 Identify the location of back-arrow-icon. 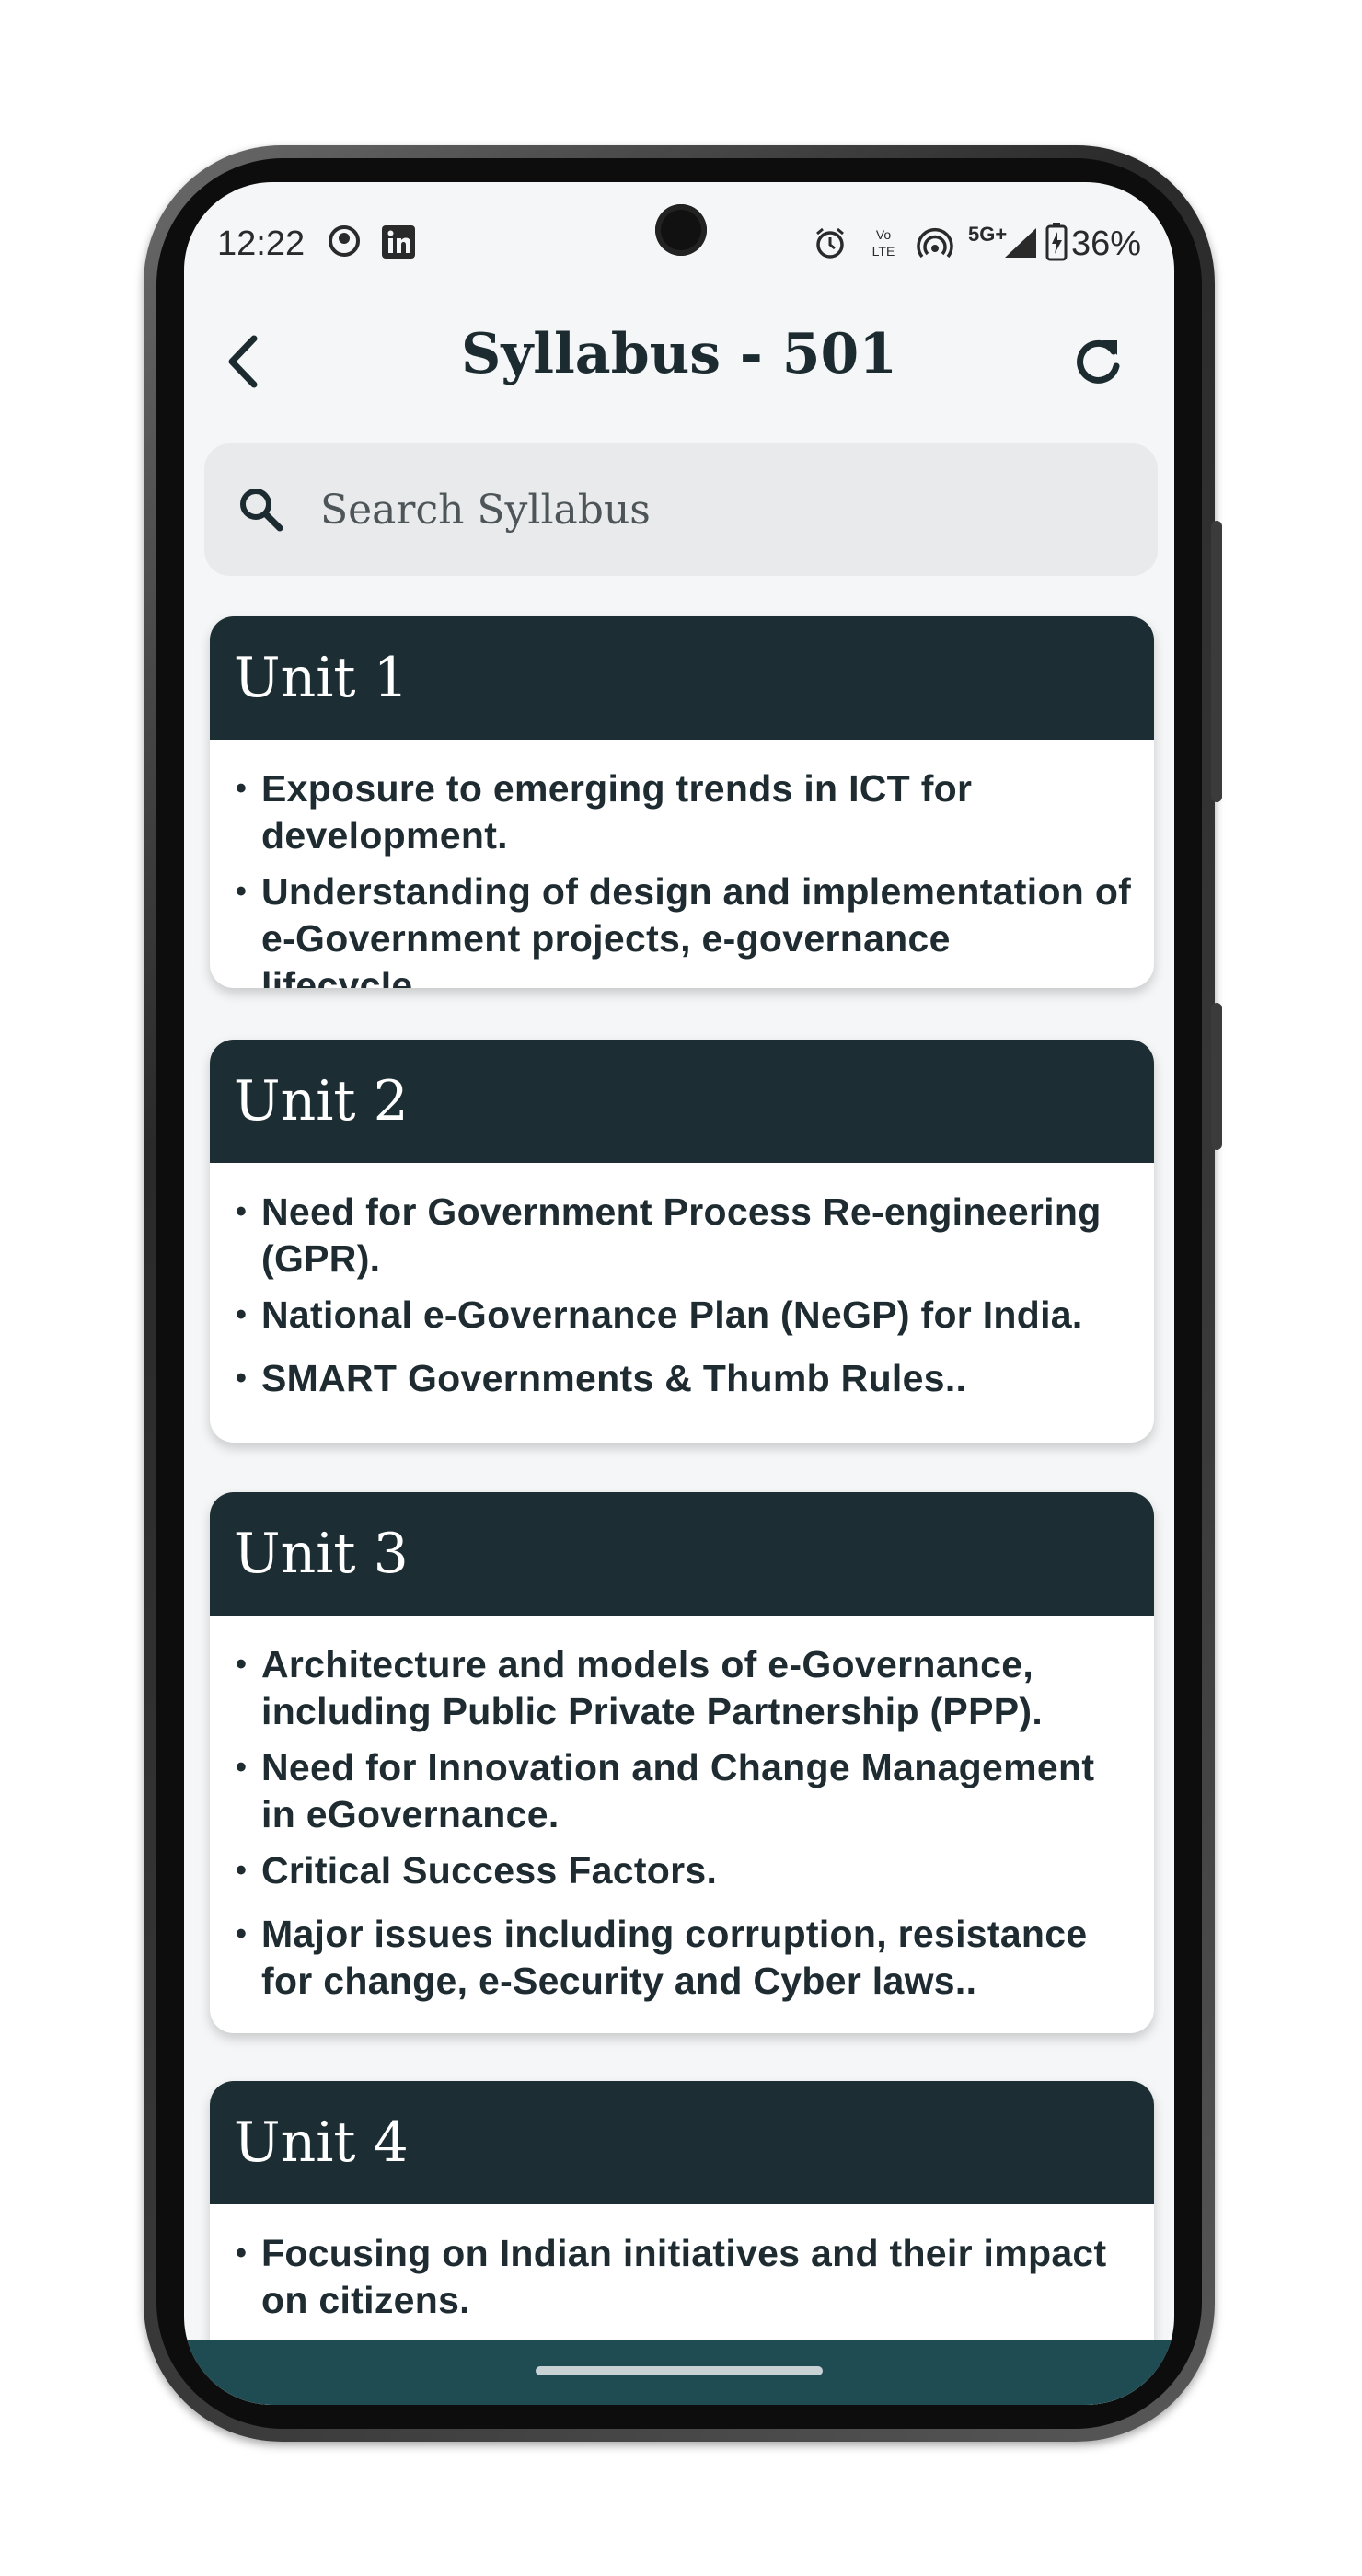
(245, 361).